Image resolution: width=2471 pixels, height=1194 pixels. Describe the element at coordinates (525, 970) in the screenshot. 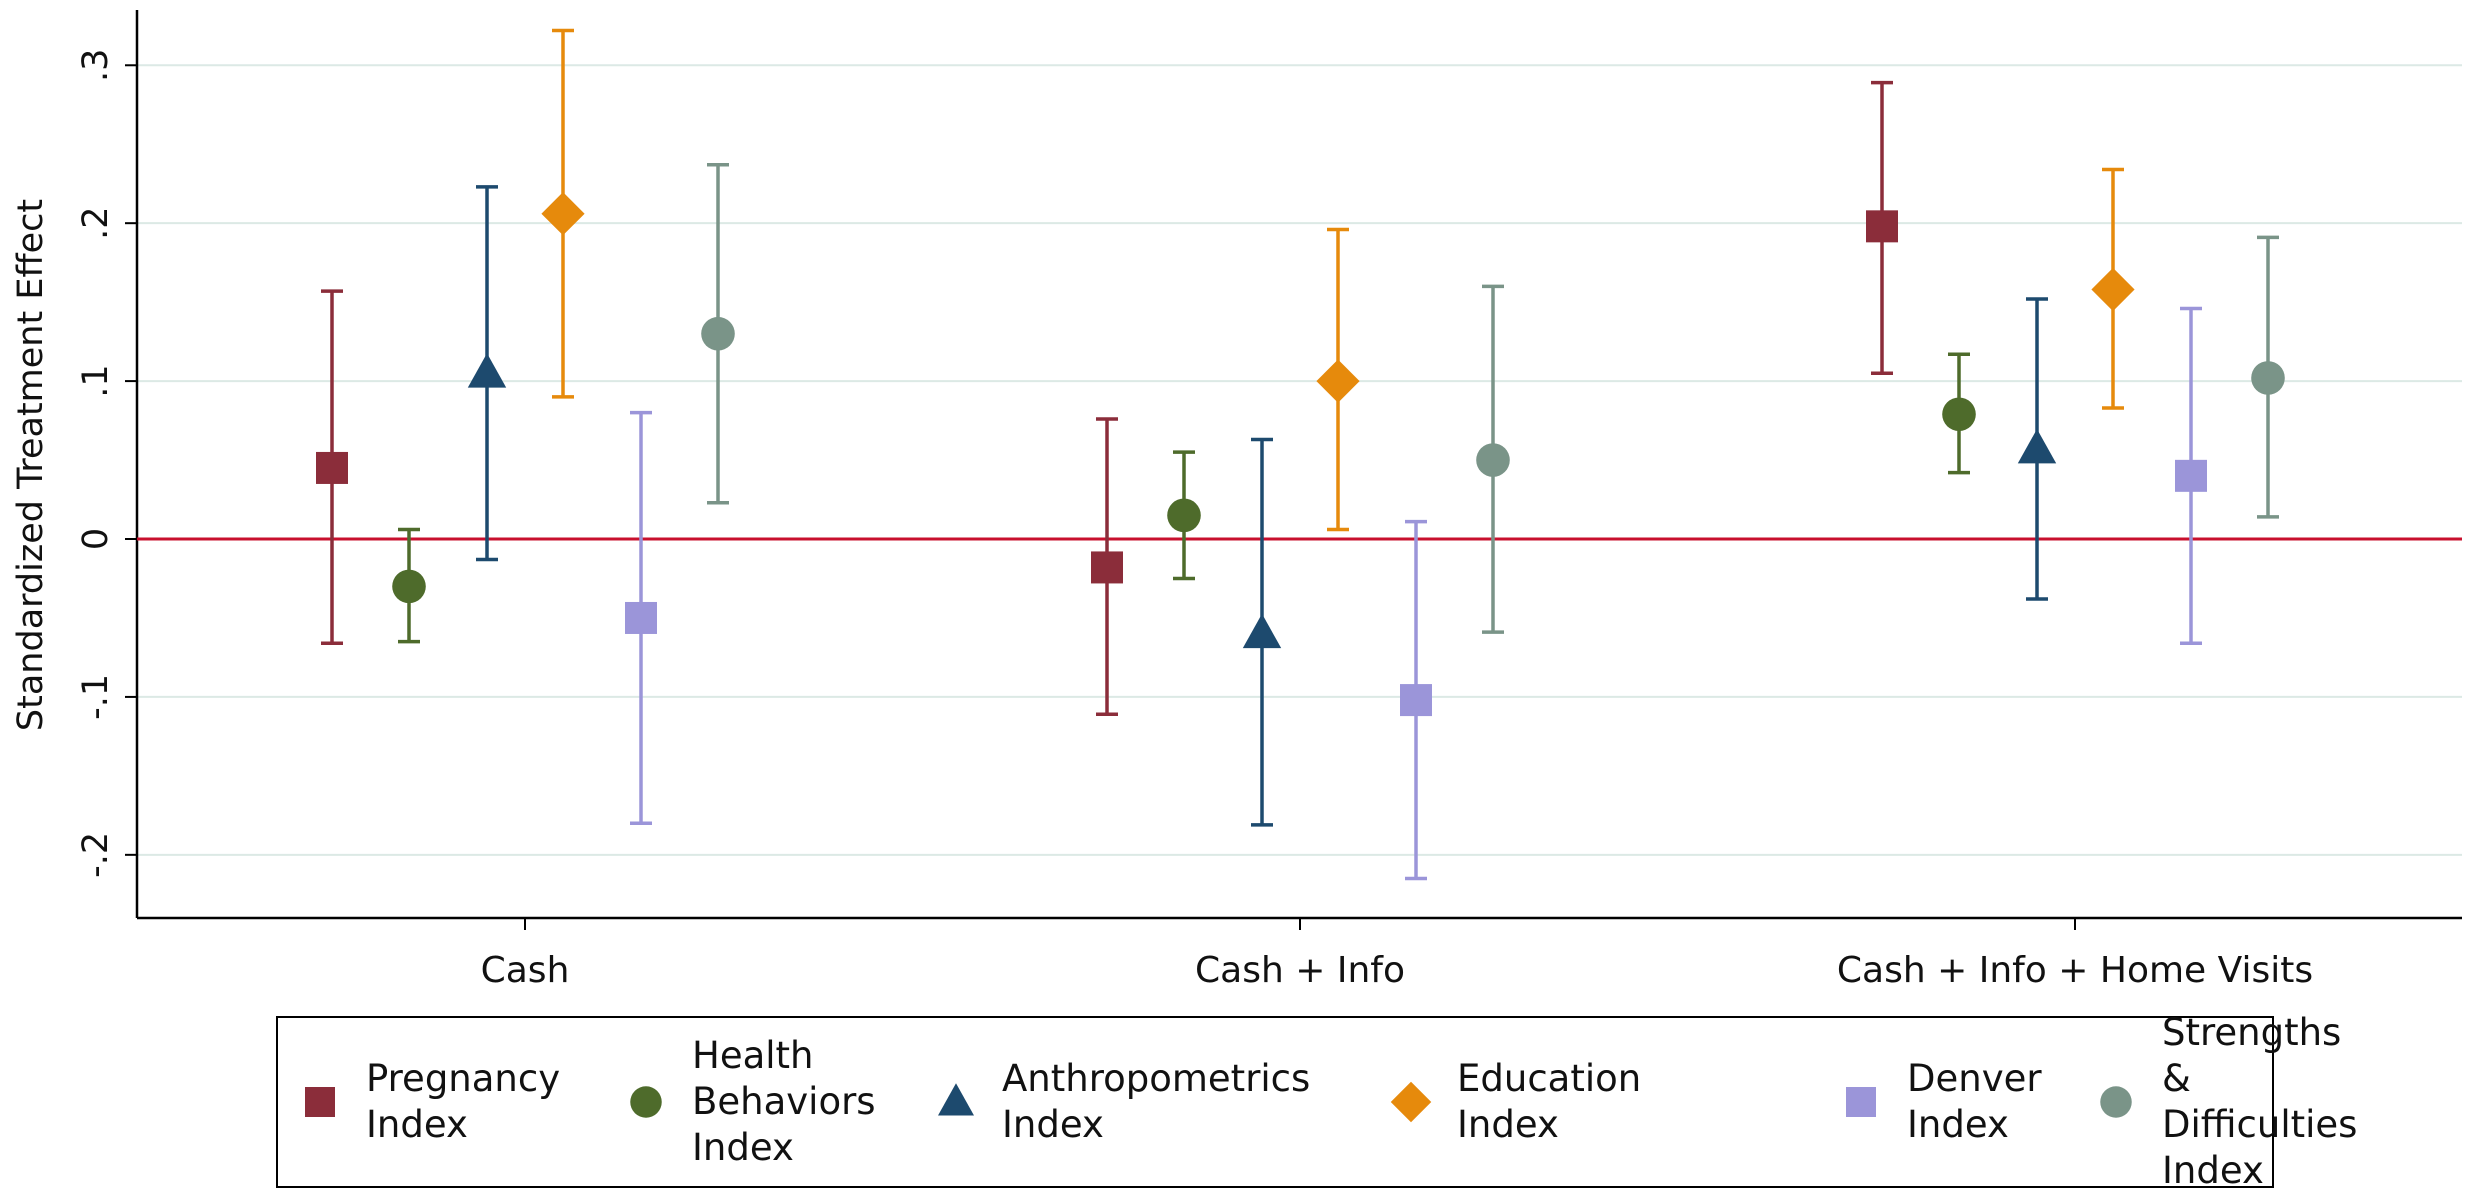

I see `x-tick-label: Cash` at that location.